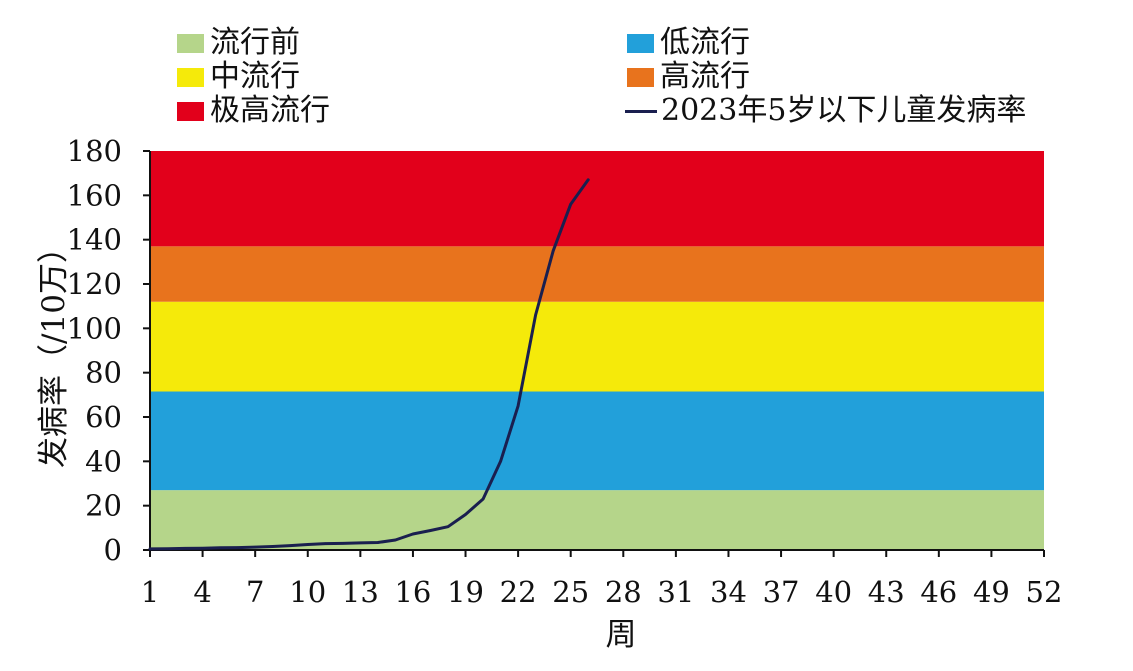  What do you see at coordinates (465, 592) in the screenshot?
I see `x-tick-label-6: 19` at bounding box center [465, 592].